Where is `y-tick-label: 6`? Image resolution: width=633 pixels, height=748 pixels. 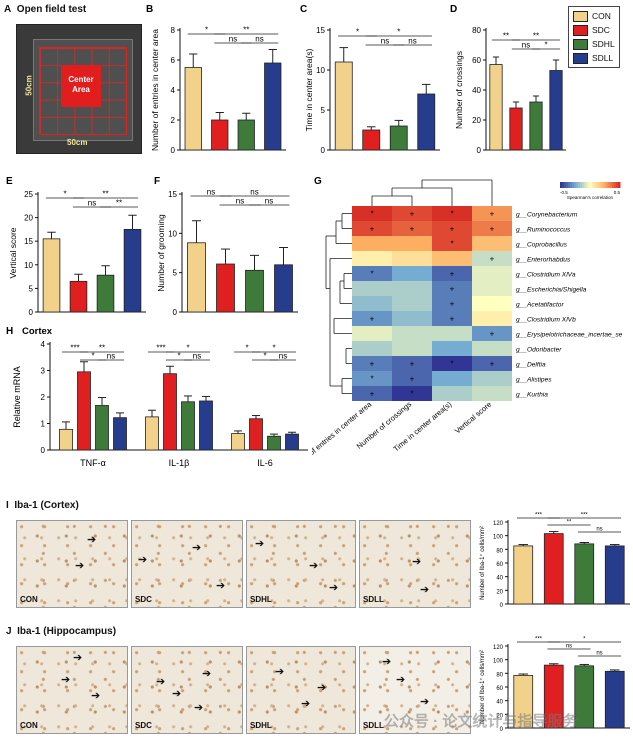
y-tick-label: 6 is located at coordinates (173, 60).